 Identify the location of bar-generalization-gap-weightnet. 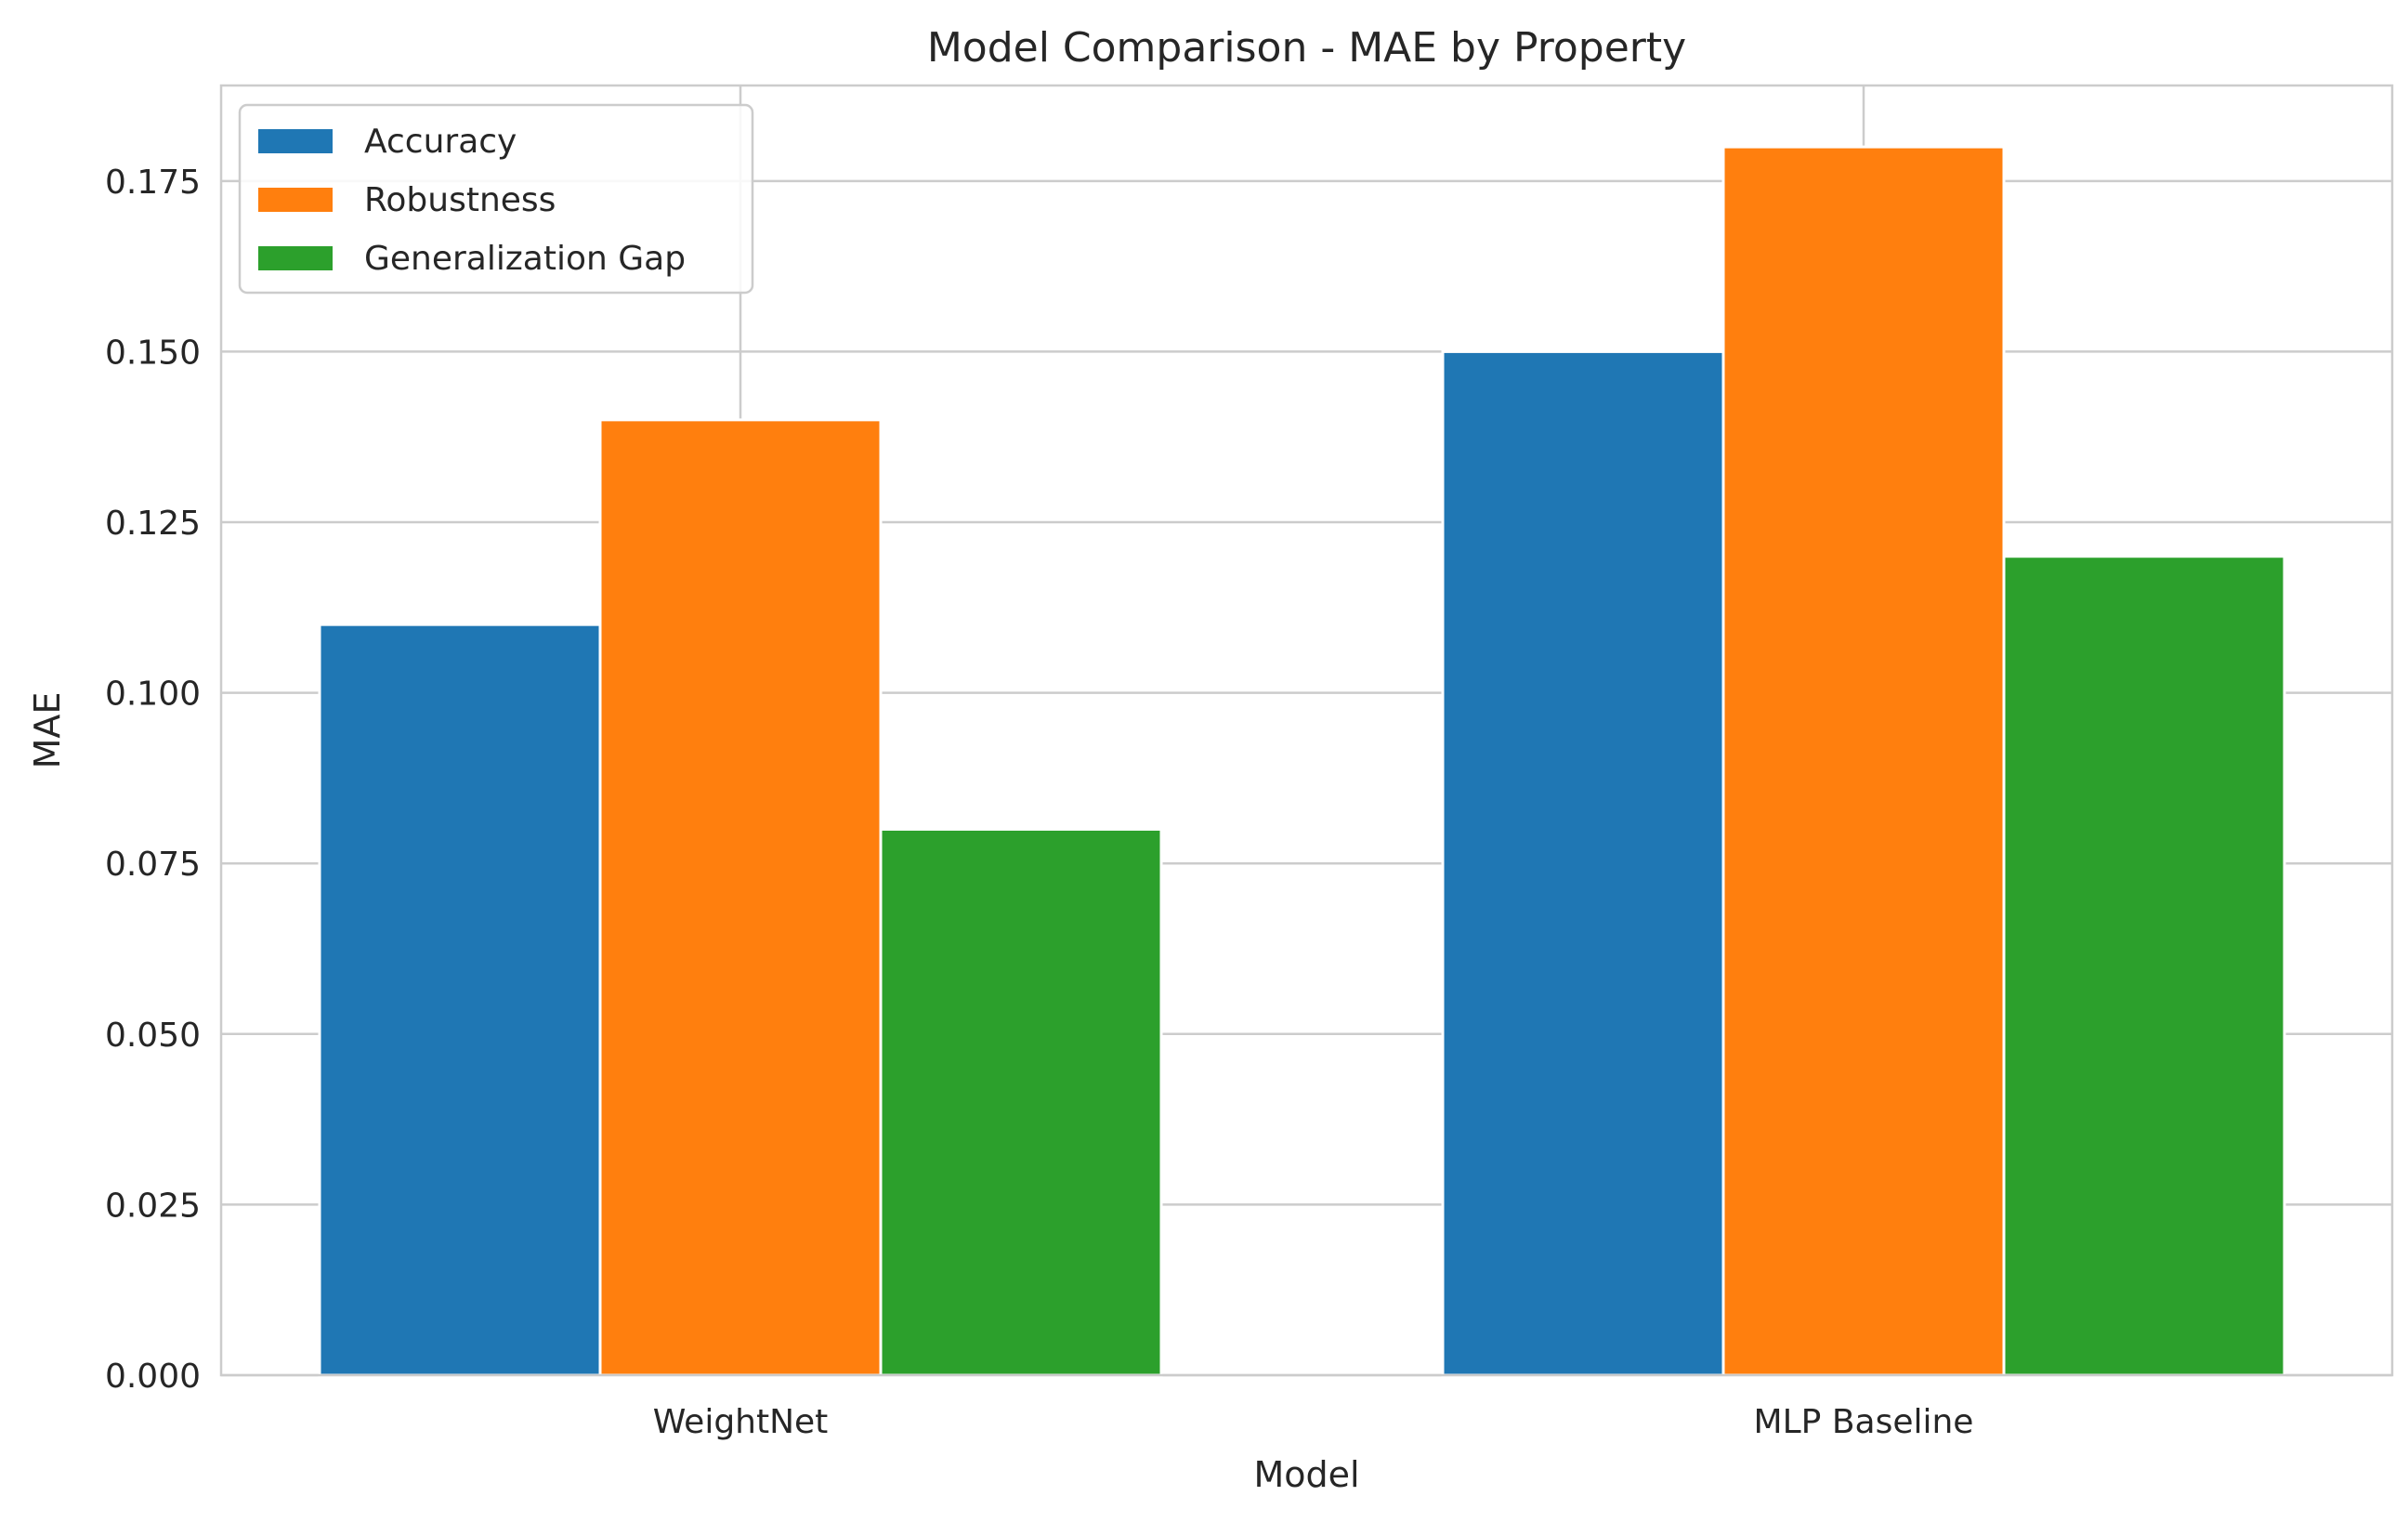
(1021, 1102).